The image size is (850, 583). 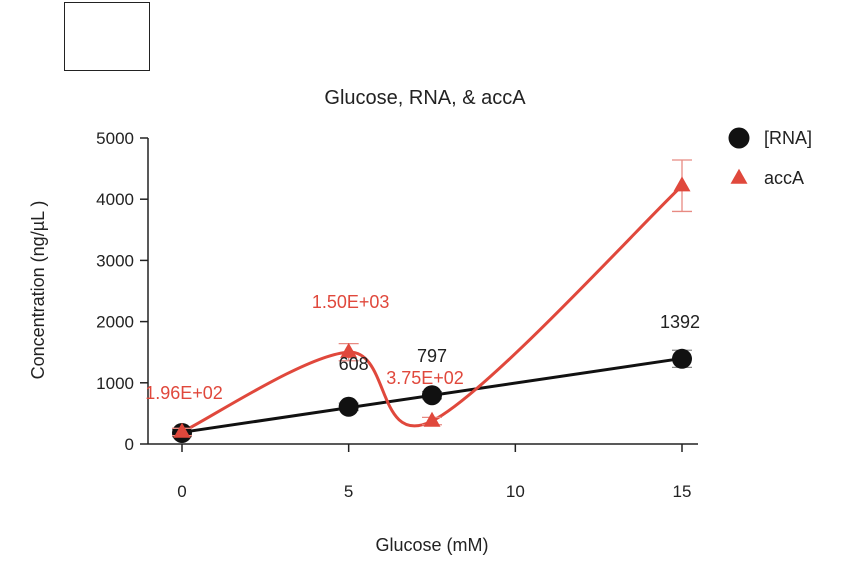 I want to click on y-tick-label: 3000, so click(x=115, y=260).